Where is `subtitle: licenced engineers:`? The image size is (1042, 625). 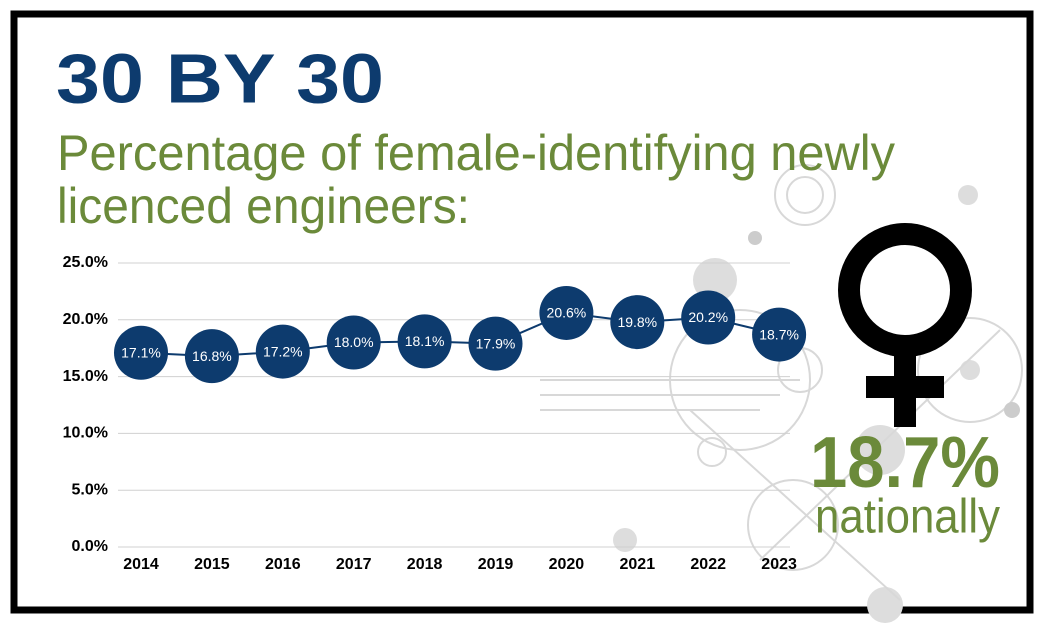
subtitle: licenced engineers: is located at coordinates (263, 206).